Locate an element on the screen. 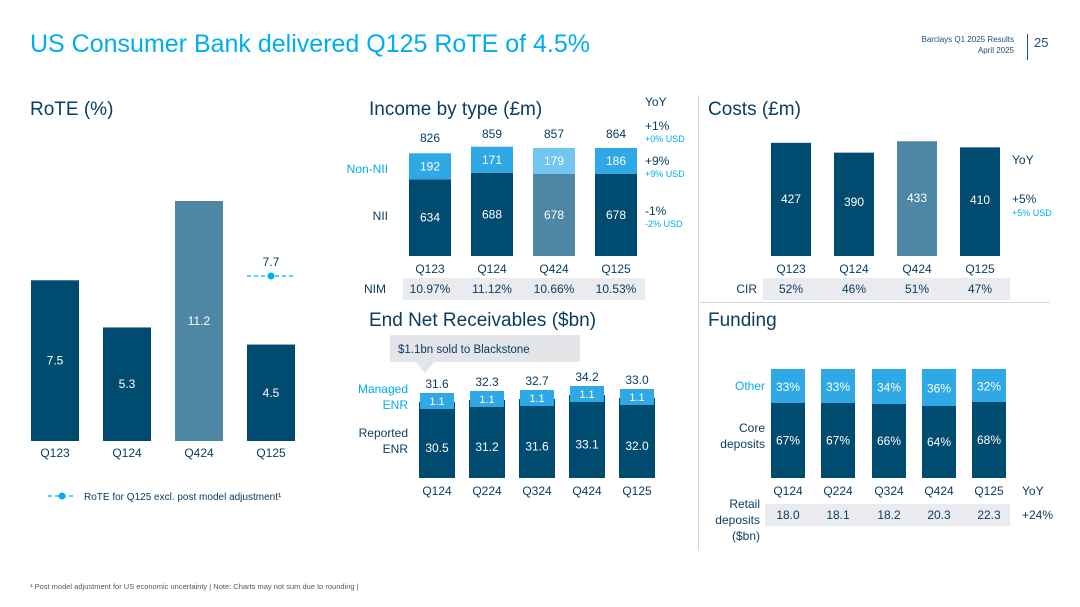 This screenshot has width=1080, height=607. enr-bar-managed-Q224 is located at coordinates (487, 399).